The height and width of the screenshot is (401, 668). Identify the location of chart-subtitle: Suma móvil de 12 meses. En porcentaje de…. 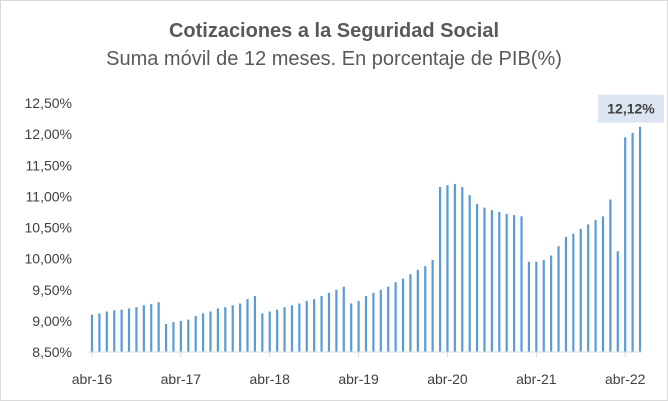
(334, 59).